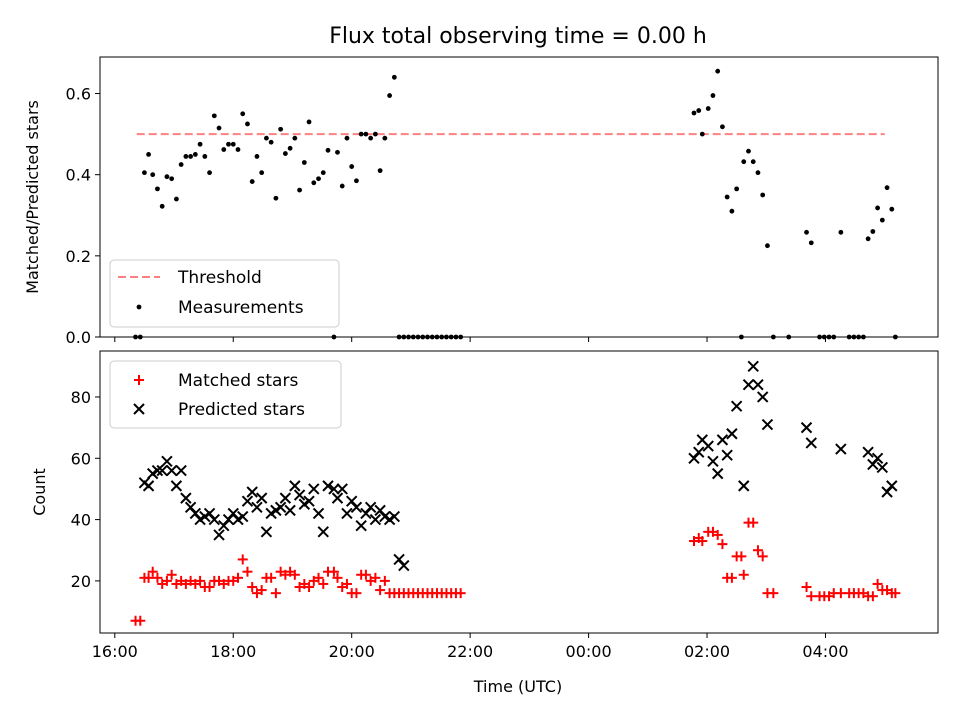 The height and width of the screenshot is (724, 960). I want to click on y-tick-label: 0.0, so click(78, 337).